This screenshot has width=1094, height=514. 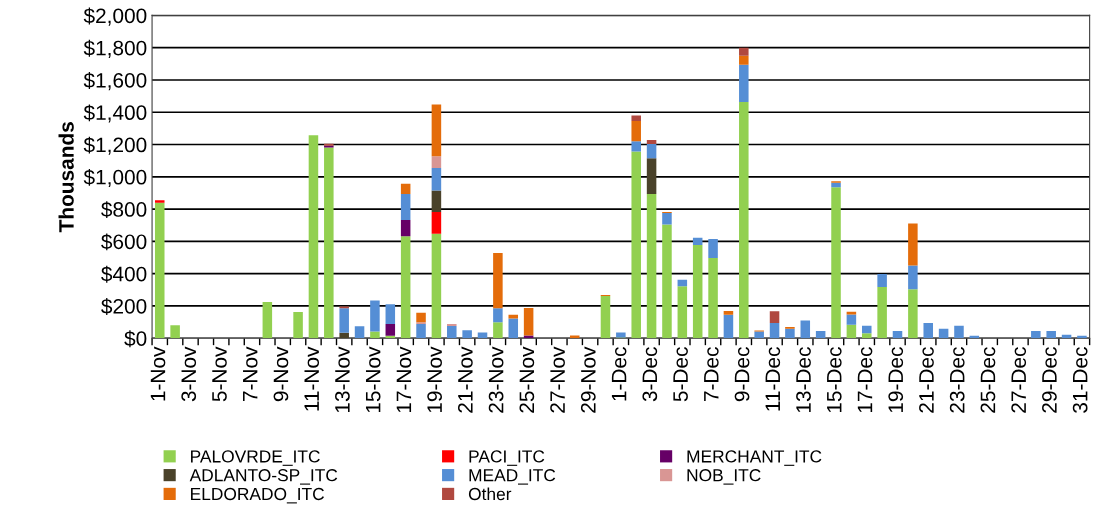 I want to click on x-tick-label: 17-Dec, so click(x=865, y=380).